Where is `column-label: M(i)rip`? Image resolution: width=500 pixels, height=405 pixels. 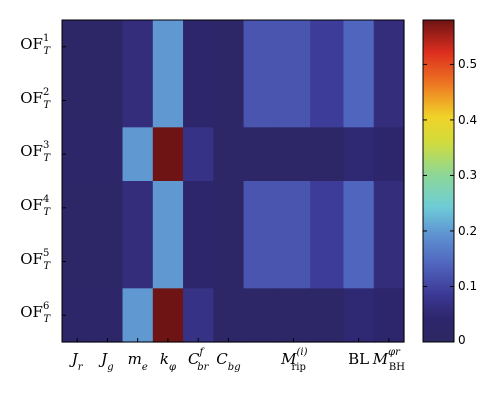 column-label: M(i)rip is located at coordinates (294, 360).